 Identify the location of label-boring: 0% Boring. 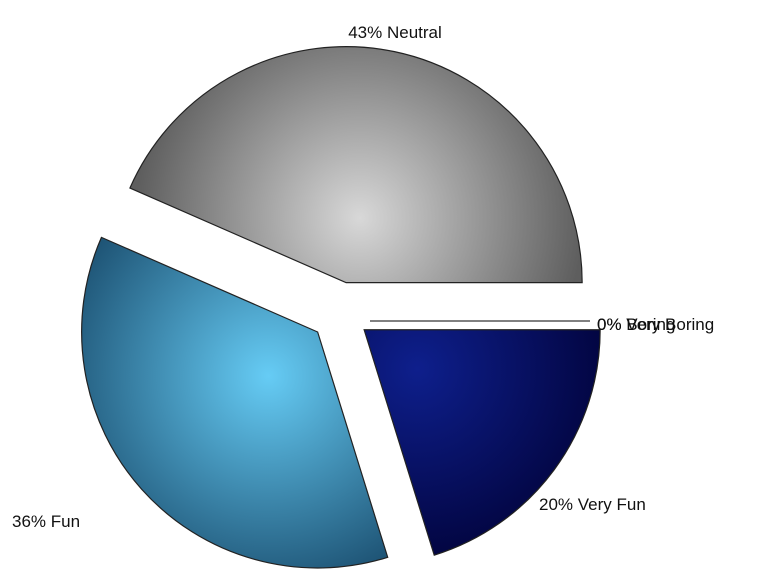
(636, 324).